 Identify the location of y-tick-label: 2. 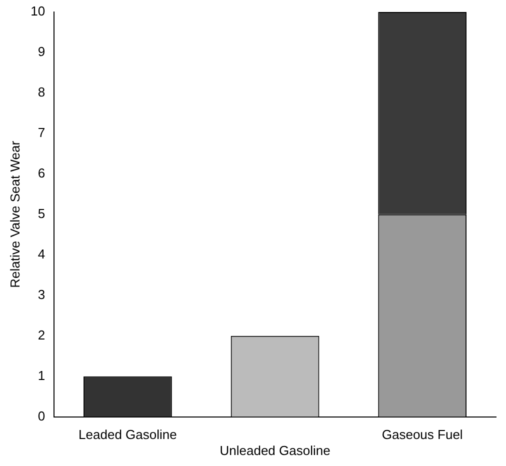
(42, 334).